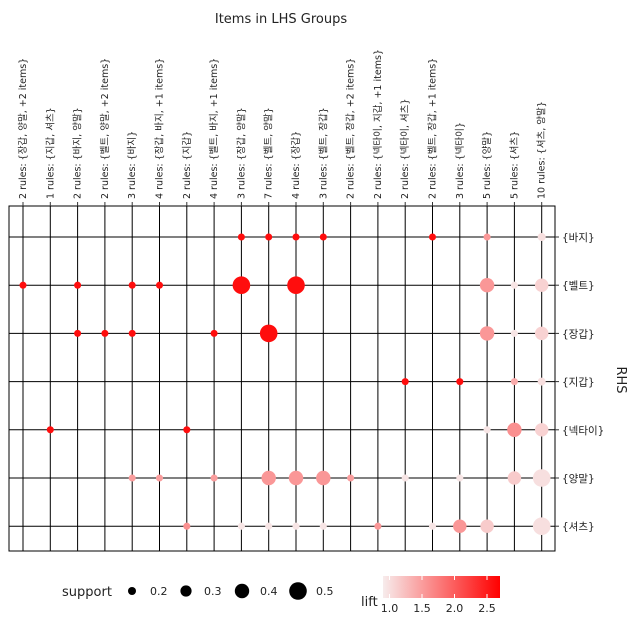  I want to click on x-tick-label: 1 rules: {지갑, 셔츠}, so click(50, 153).